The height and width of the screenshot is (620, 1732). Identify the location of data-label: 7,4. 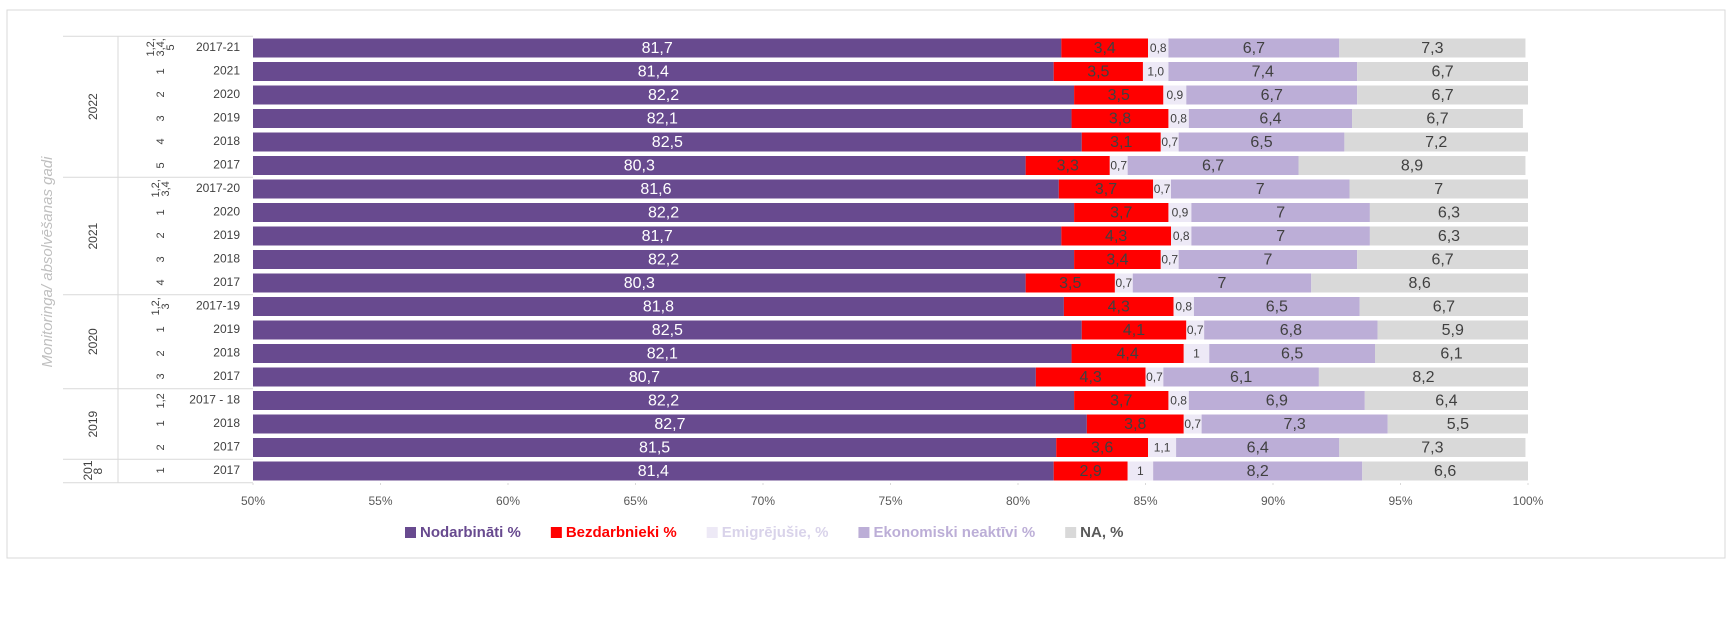
(1263, 72).